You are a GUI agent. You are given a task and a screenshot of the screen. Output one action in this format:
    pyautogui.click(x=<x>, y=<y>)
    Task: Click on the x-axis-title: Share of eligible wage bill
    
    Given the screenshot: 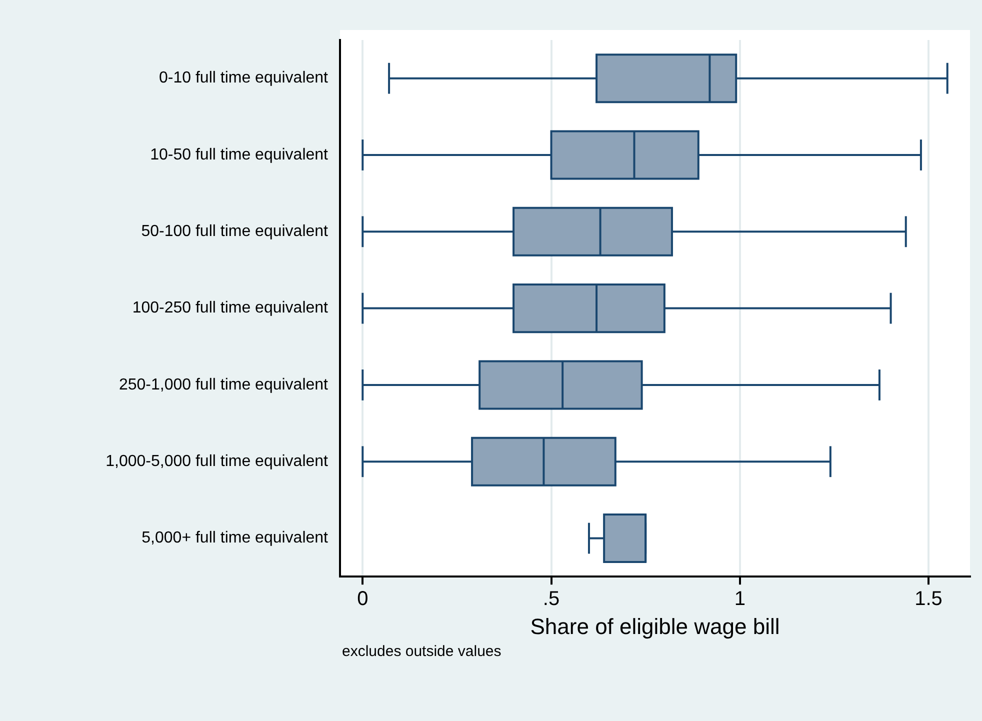 What is the action you would take?
    pyautogui.click(x=655, y=626)
    